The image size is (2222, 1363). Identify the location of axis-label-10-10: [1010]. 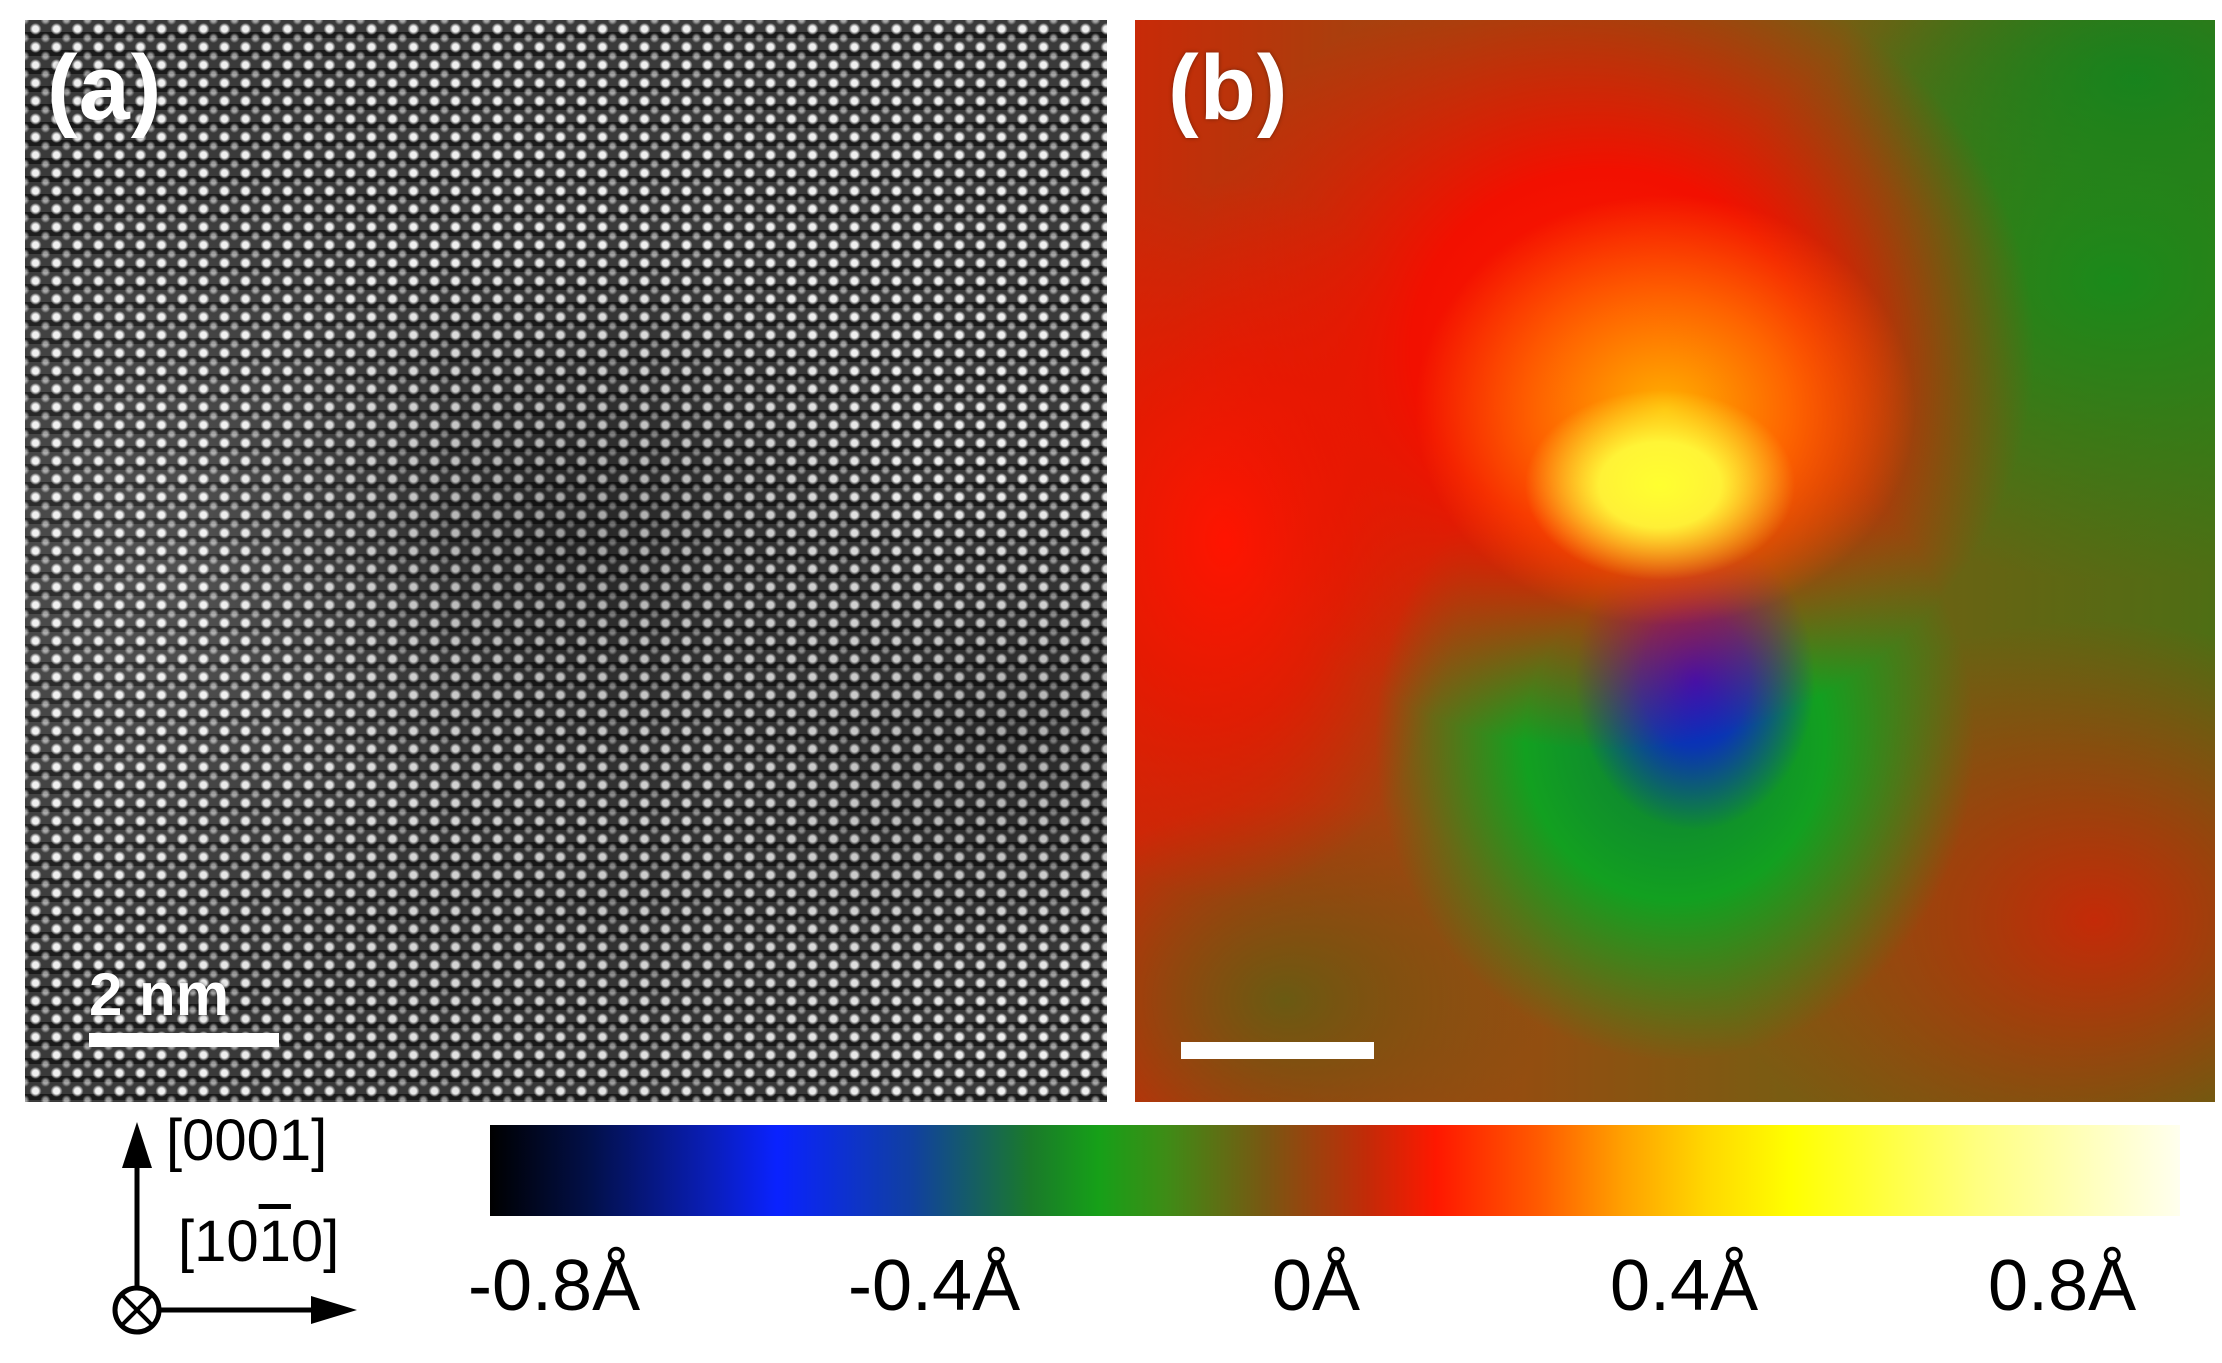
(258, 1242).